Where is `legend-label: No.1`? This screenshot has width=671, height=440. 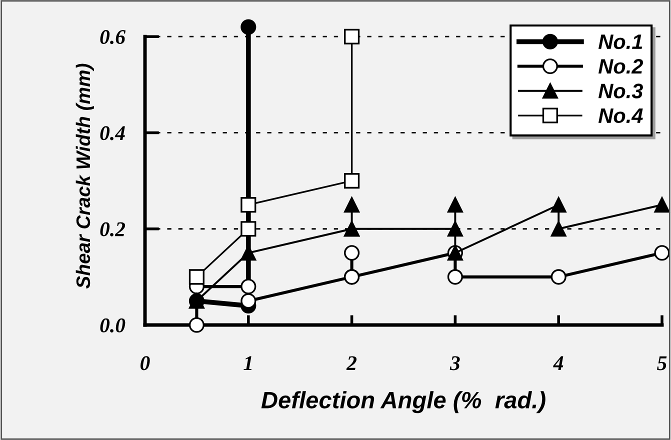 legend-label: No.1 is located at coordinates (620, 42).